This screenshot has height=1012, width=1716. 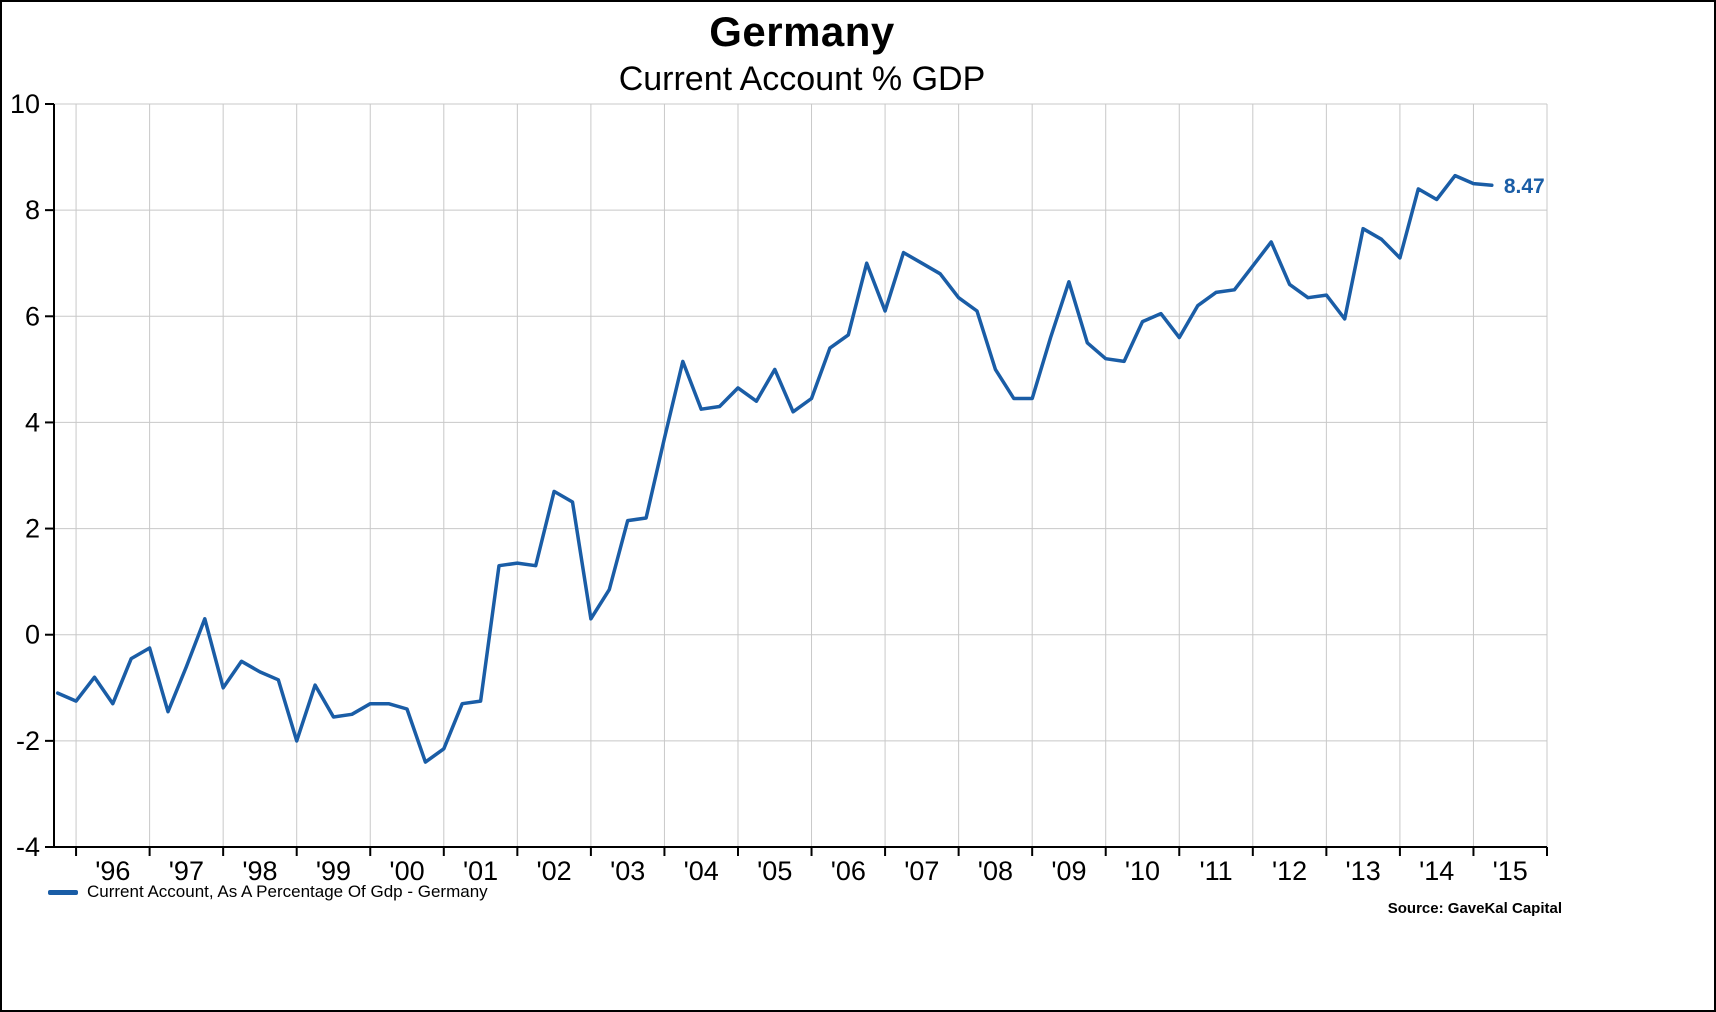 I want to click on y-axis-tick-label: 4, so click(x=32, y=422).